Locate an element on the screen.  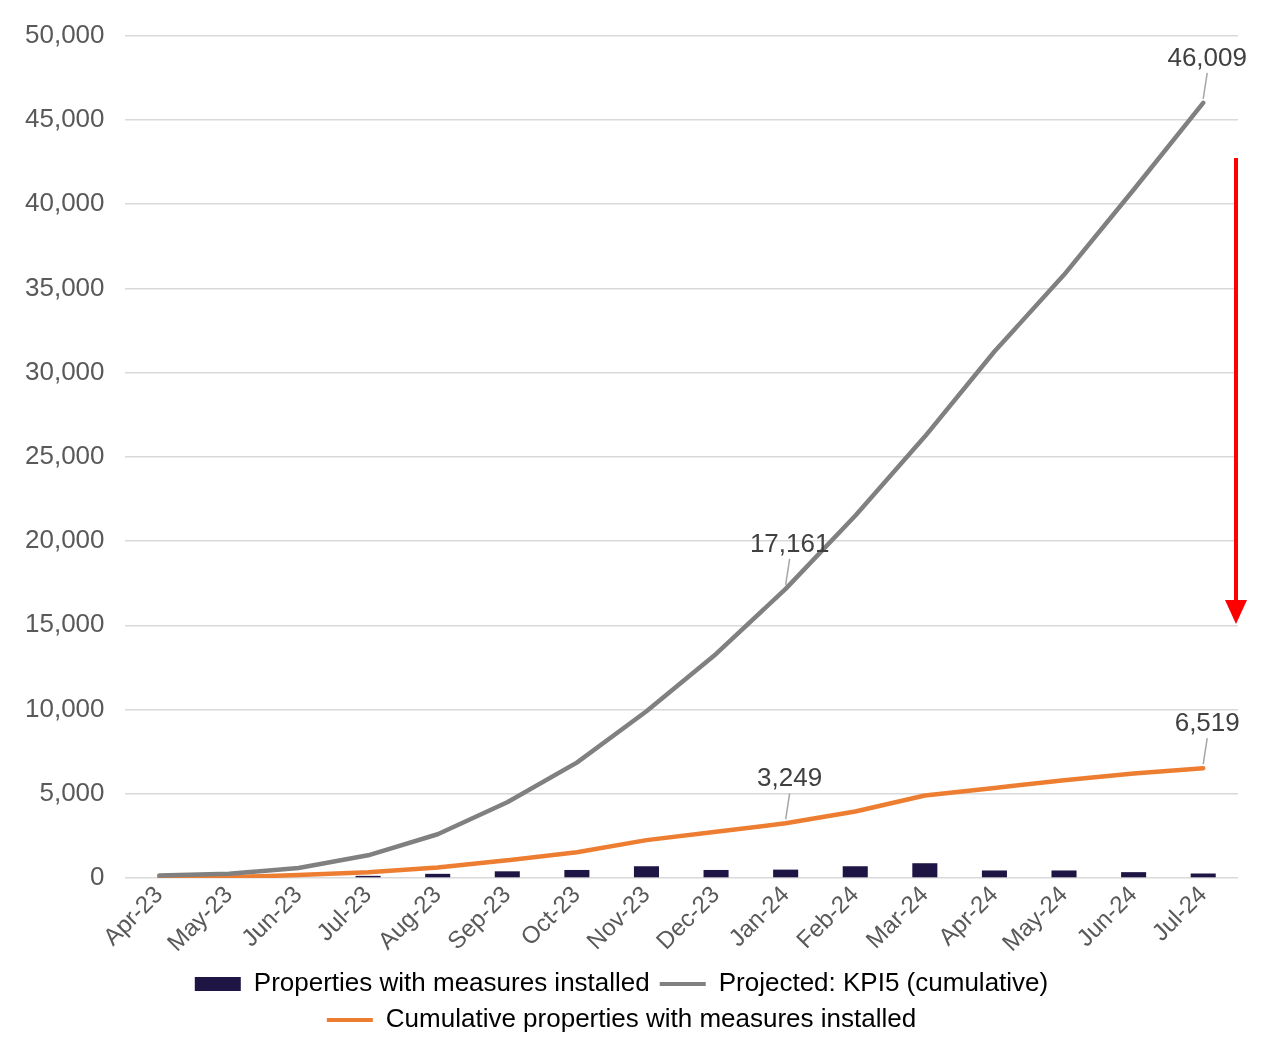
y-tick-label: 20,000 is located at coordinates (64, 539).